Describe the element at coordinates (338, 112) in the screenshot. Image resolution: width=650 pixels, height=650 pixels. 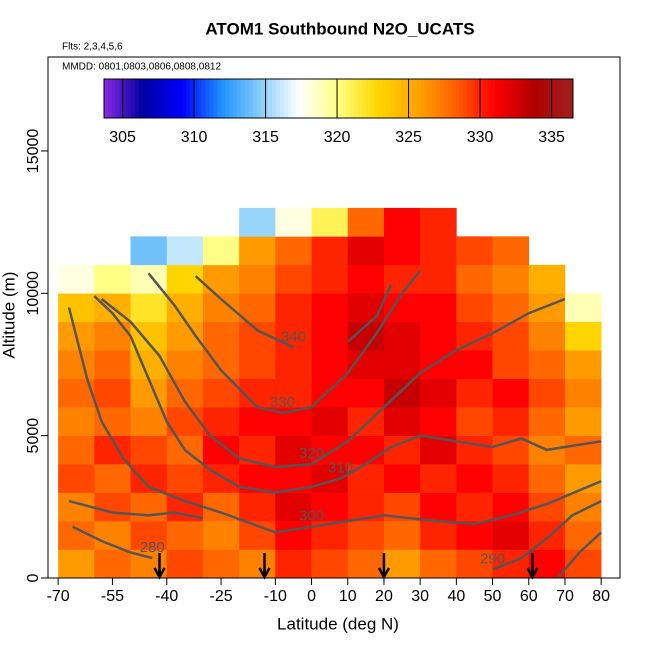
I see `colorbar: 305 310 315 320 325 330 335` at that location.